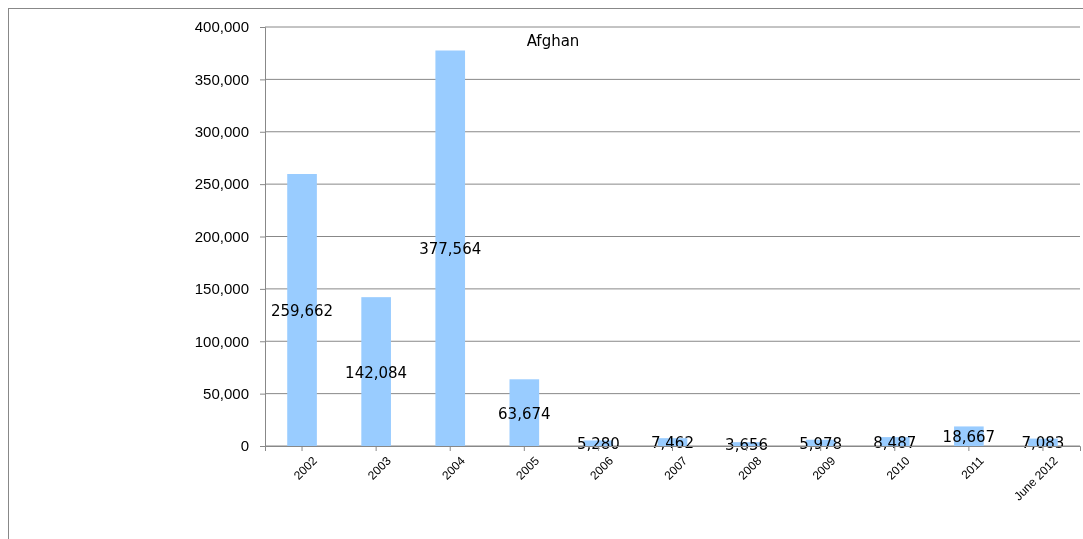  Describe the element at coordinates (302, 311) in the screenshot. I see `data-label: 259,662` at that location.